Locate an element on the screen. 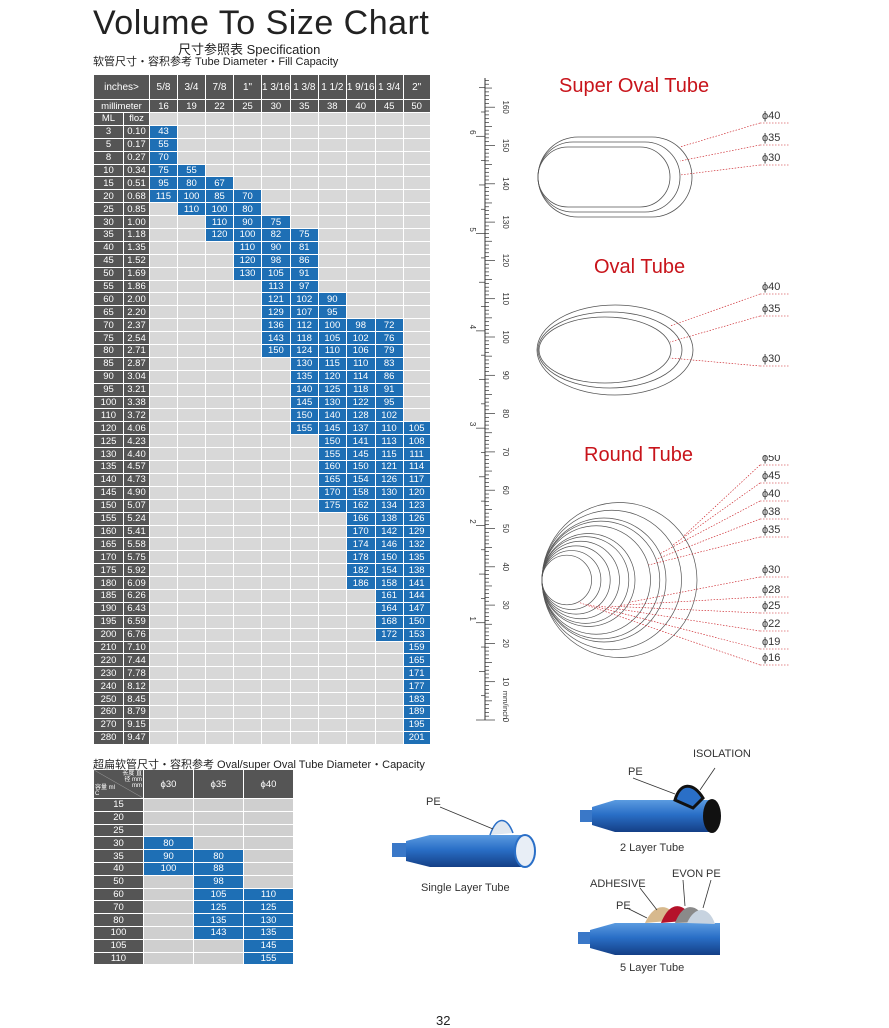 This screenshot has height=1028, width=889. floz-value: 2.54 is located at coordinates (137, 339).